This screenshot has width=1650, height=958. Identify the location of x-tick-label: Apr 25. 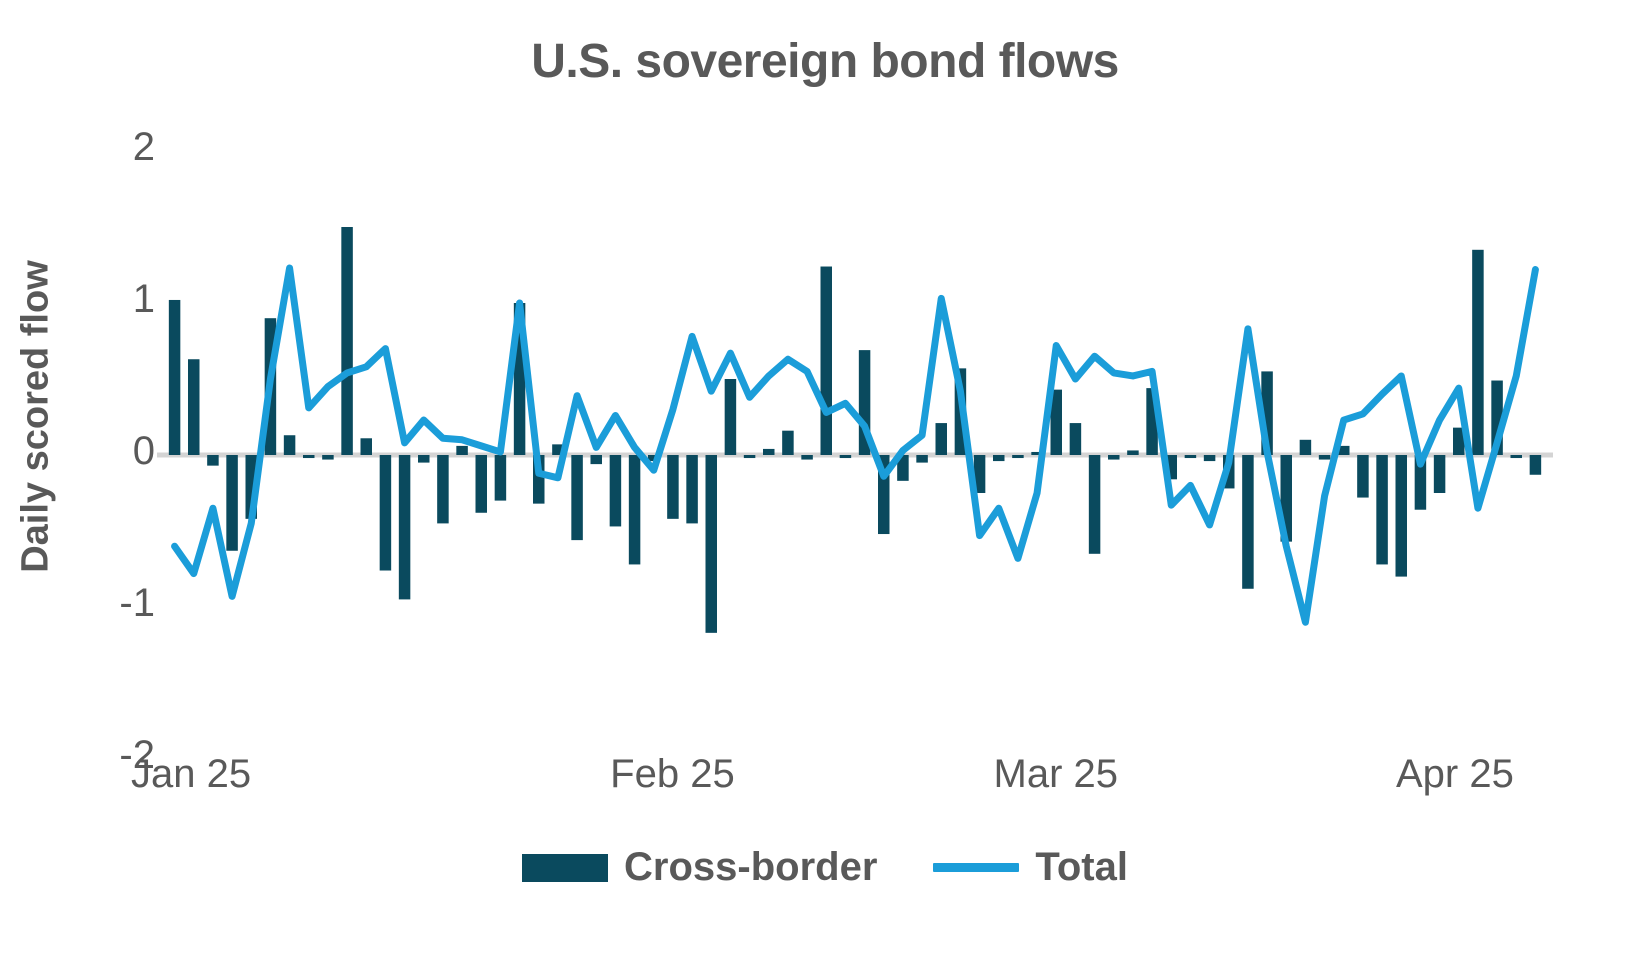
(1455, 774).